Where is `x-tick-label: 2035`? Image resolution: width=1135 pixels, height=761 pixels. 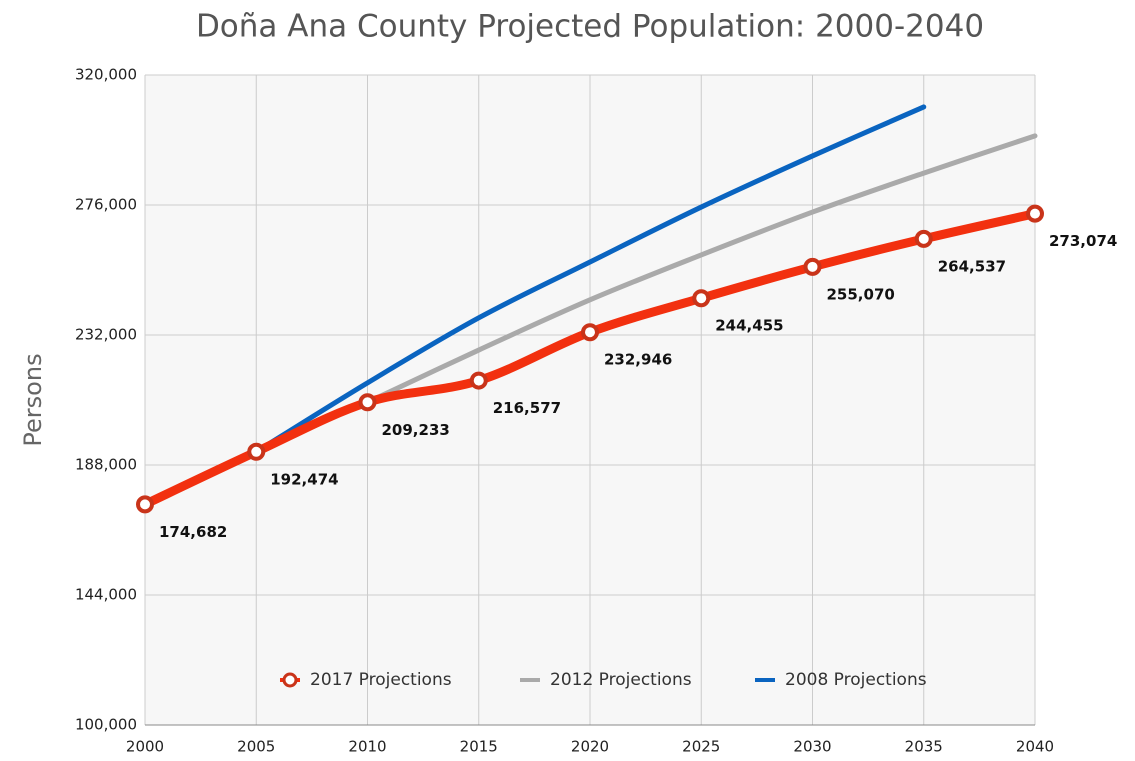 x-tick-label: 2035 is located at coordinates (924, 747).